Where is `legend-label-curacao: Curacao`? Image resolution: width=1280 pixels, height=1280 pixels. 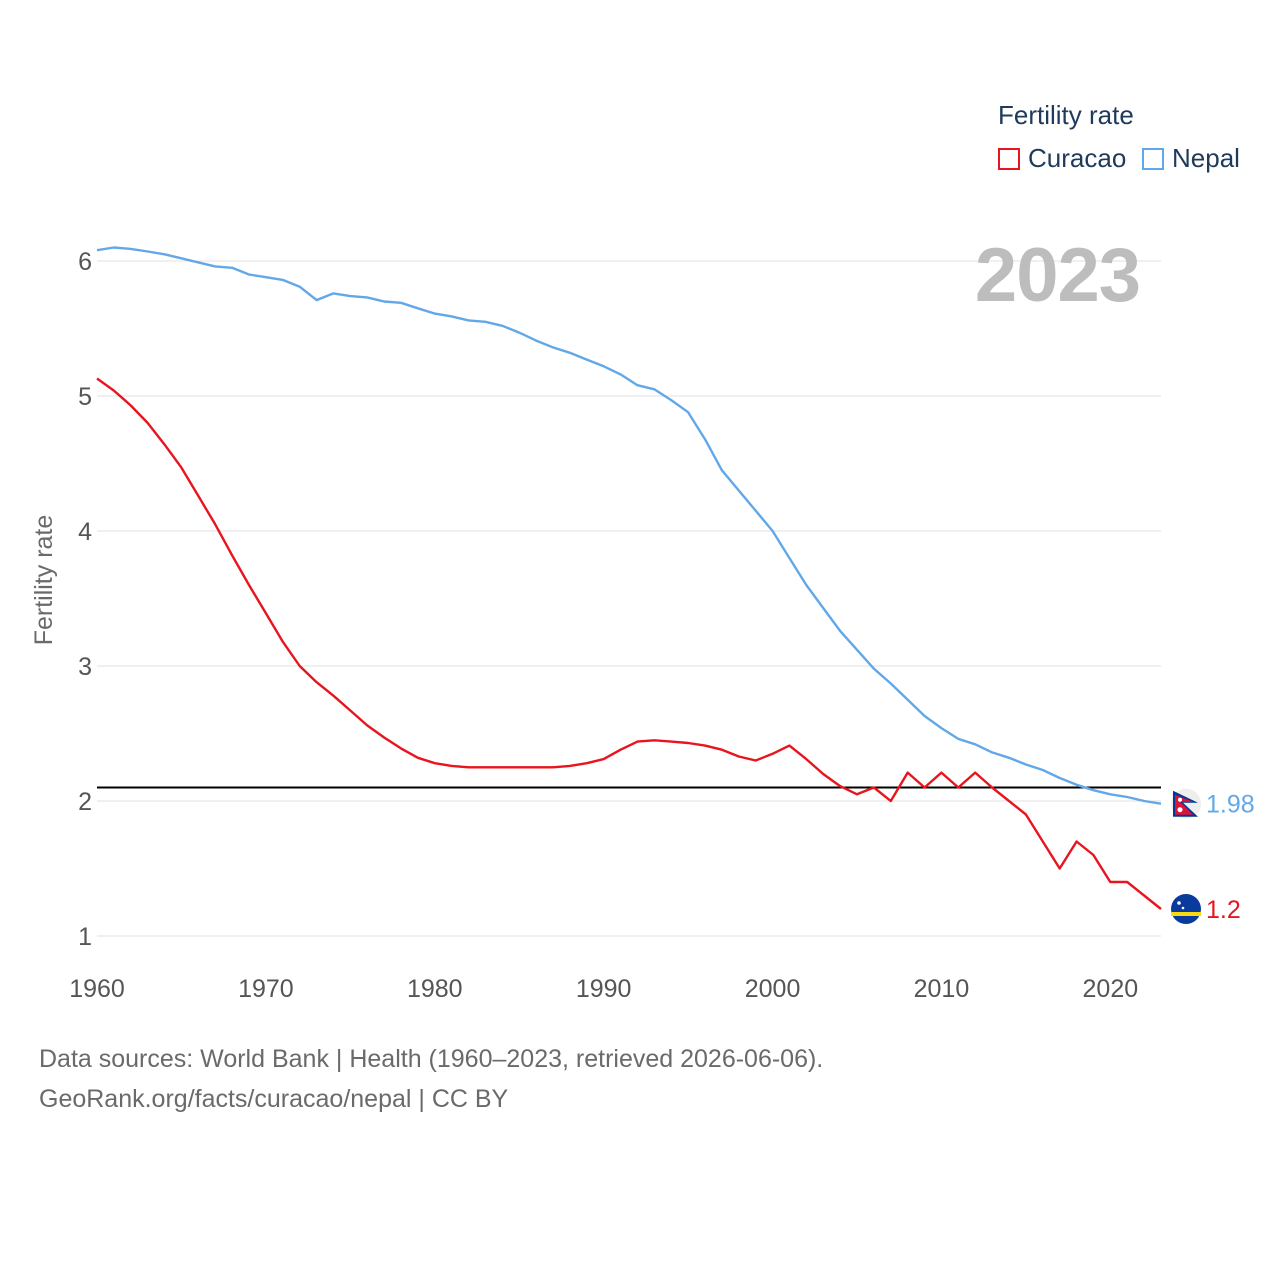
legend-label-curacao: Curacao is located at coordinates (1077, 158).